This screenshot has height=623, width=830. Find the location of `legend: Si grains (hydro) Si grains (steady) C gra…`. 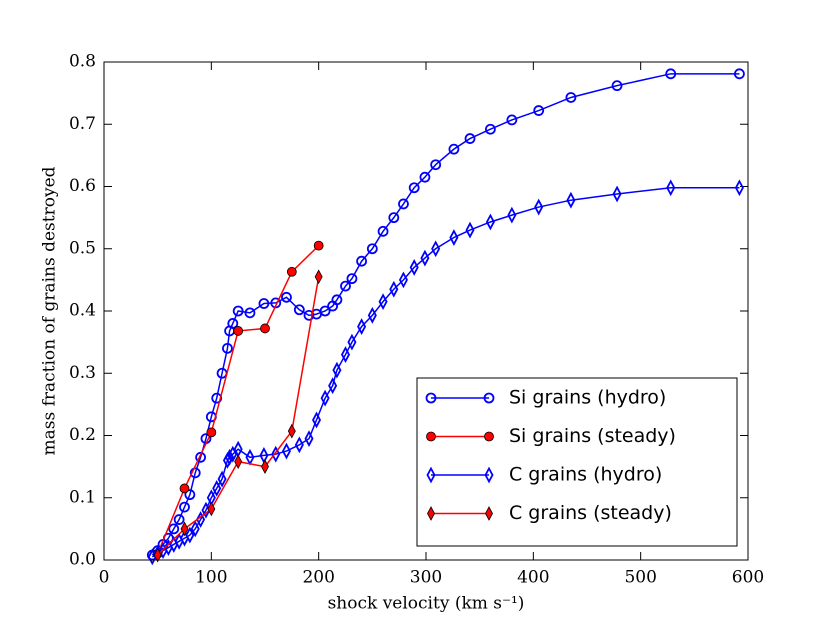

legend: Si grains (hydro) Si grains (steady) C gra… is located at coordinates (577, 462).